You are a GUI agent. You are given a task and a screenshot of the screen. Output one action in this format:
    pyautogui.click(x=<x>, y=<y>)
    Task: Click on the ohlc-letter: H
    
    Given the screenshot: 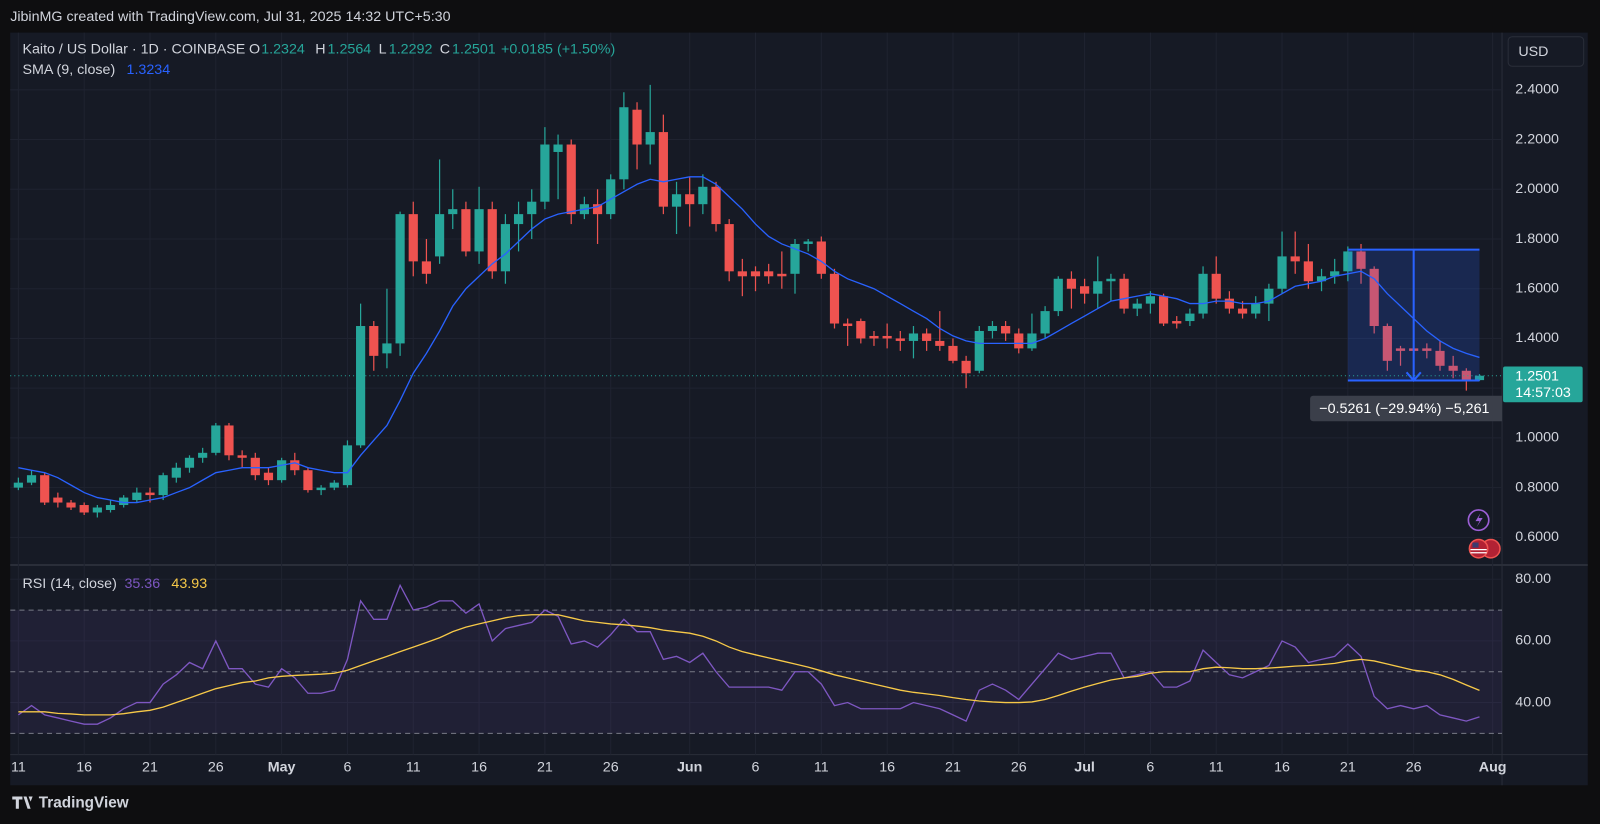 What is the action you would take?
    pyautogui.click(x=320, y=50)
    